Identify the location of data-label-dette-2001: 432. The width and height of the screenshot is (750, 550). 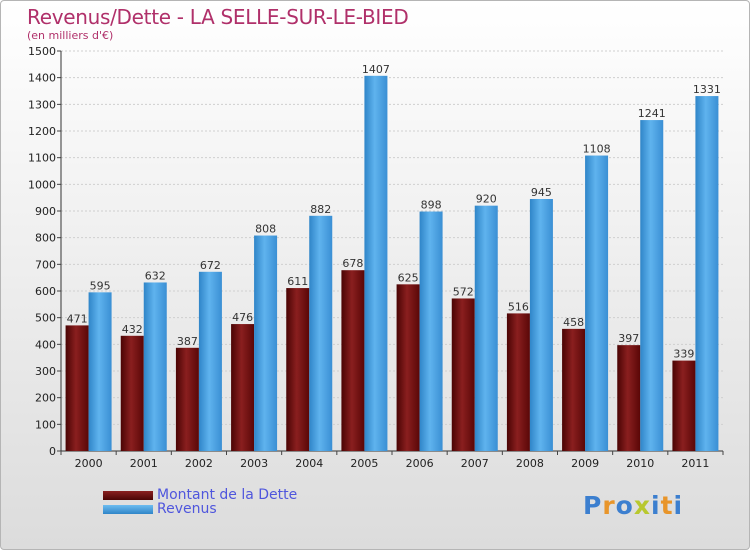
(132, 329).